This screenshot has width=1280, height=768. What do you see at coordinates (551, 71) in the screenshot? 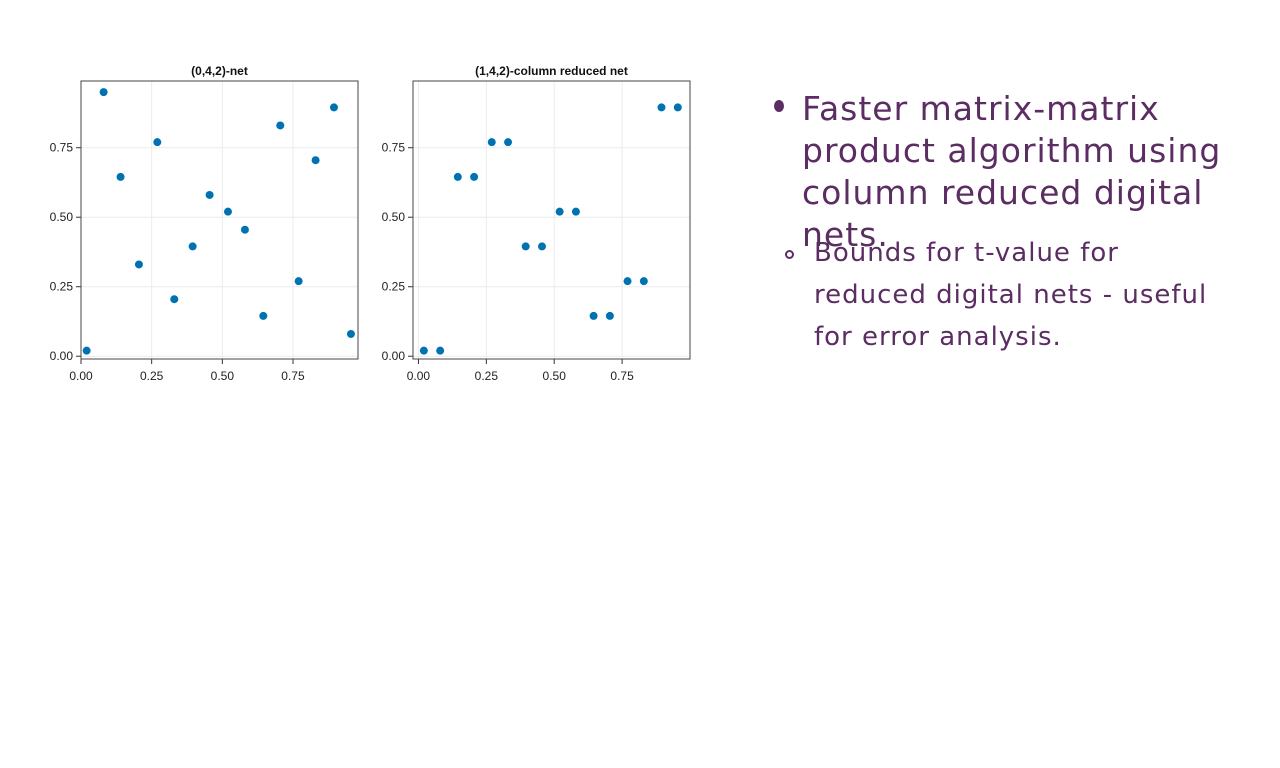
I see `chart-title: (1,4,2)-column reduced net` at bounding box center [551, 71].